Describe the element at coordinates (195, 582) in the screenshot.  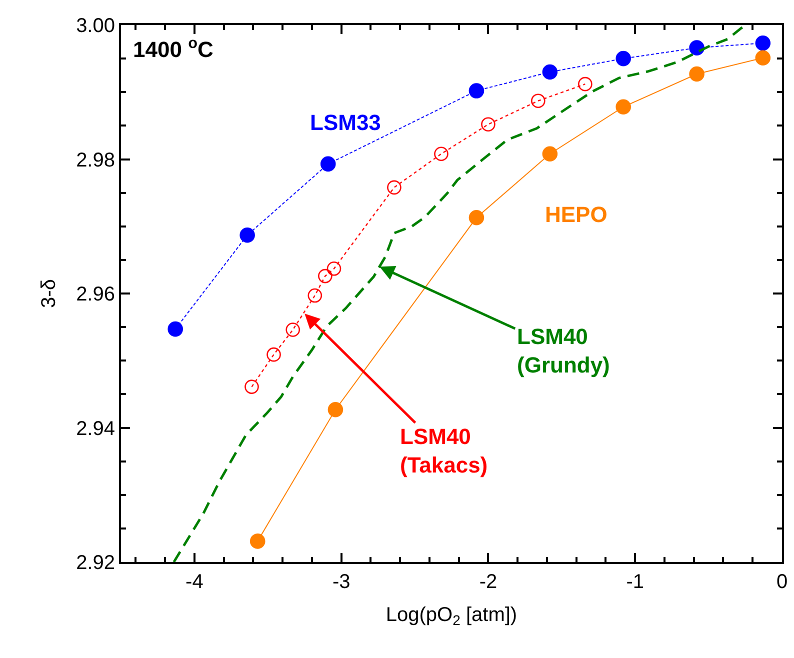
I see `x-tick-label: -4` at that location.